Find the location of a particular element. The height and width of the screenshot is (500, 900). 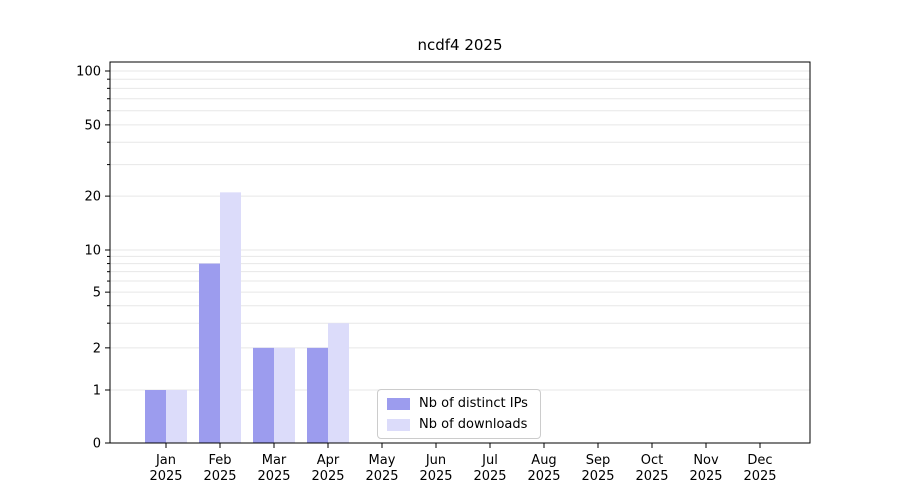

x-tick-label-year-10: 2025 is located at coordinates (705, 476).